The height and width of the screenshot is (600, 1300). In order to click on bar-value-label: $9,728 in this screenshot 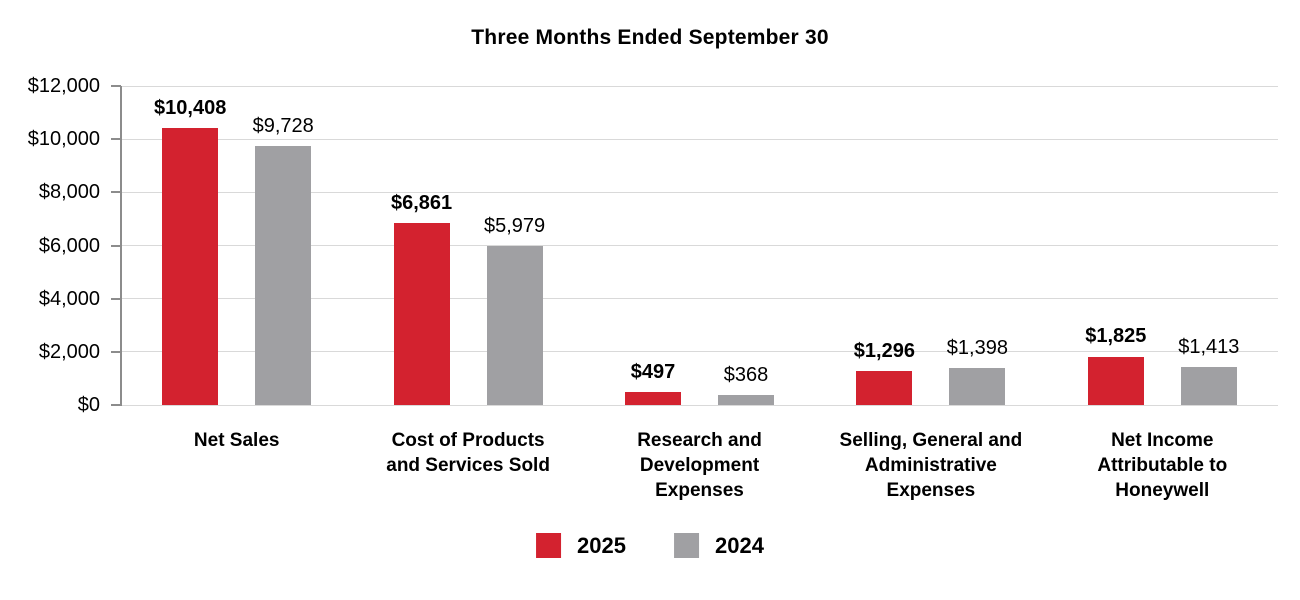, I will do `click(283, 126)`.